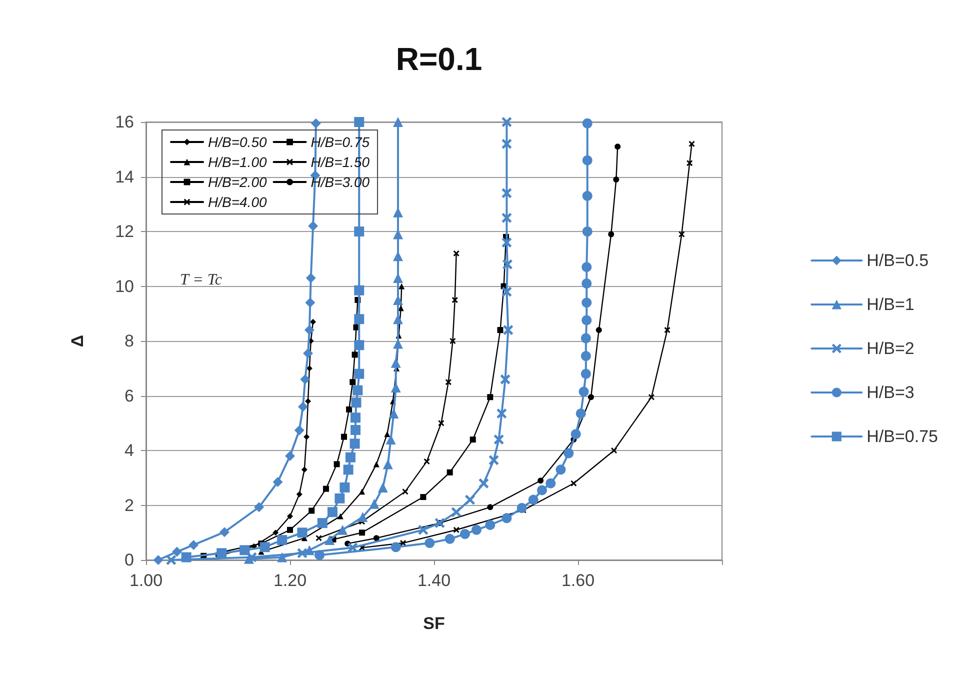  What do you see at coordinates (129, 341) in the screenshot?
I see `y-tick-label: 8` at bounding box center [129, 341].